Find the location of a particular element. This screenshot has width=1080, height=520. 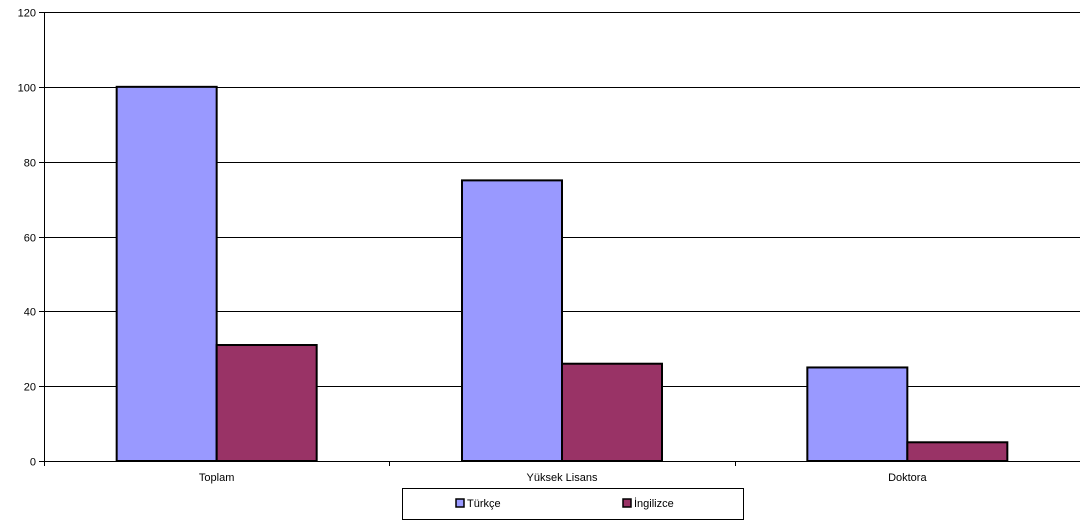

x-tick-label: Toplam is located at coordinates (216, 478).